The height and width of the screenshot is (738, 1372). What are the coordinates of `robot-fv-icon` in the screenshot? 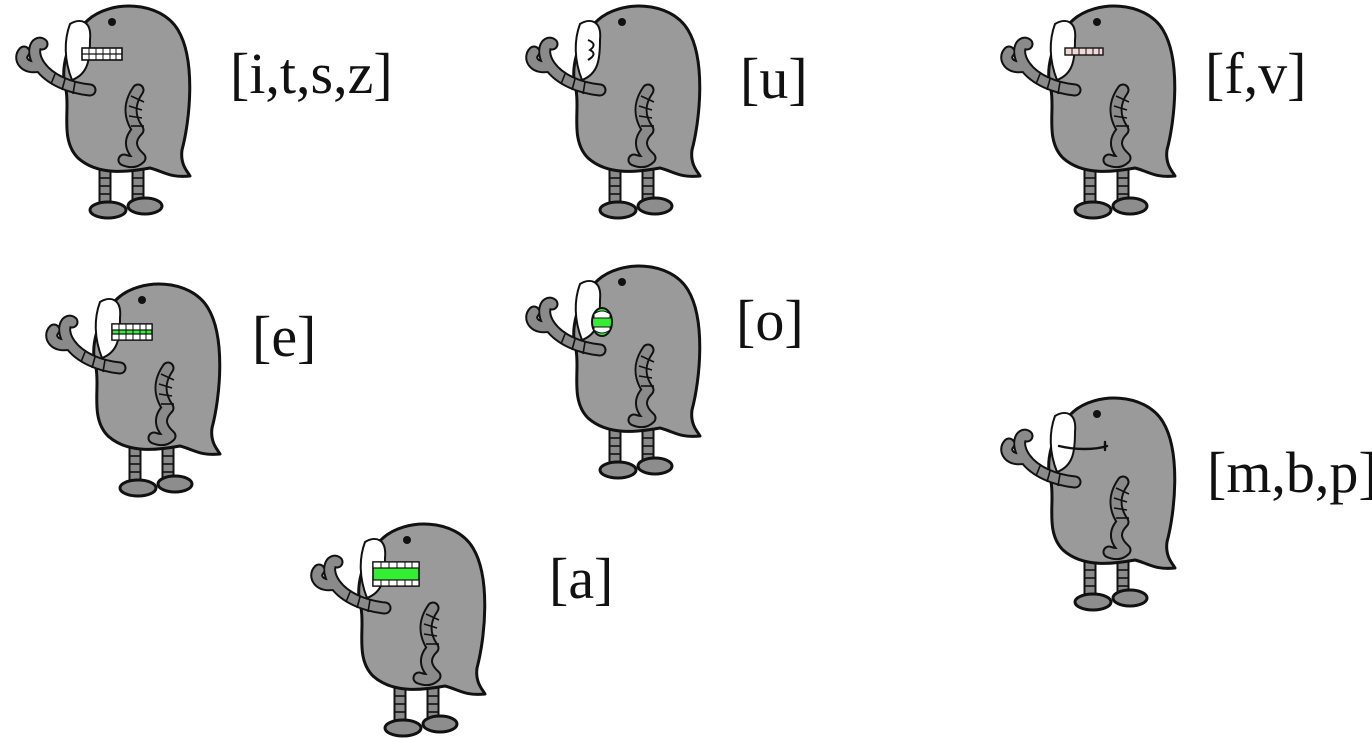 It's located at (1085, 110).